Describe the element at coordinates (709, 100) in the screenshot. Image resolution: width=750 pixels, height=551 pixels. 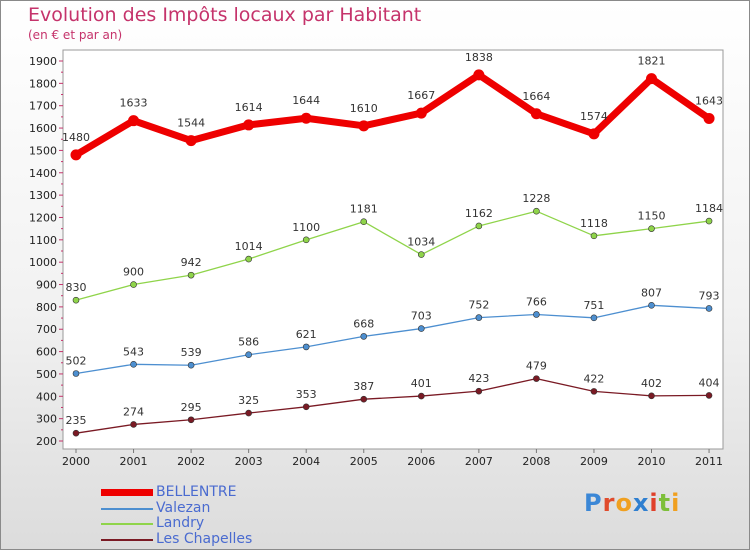
I see `data-label: 1643` at that location.